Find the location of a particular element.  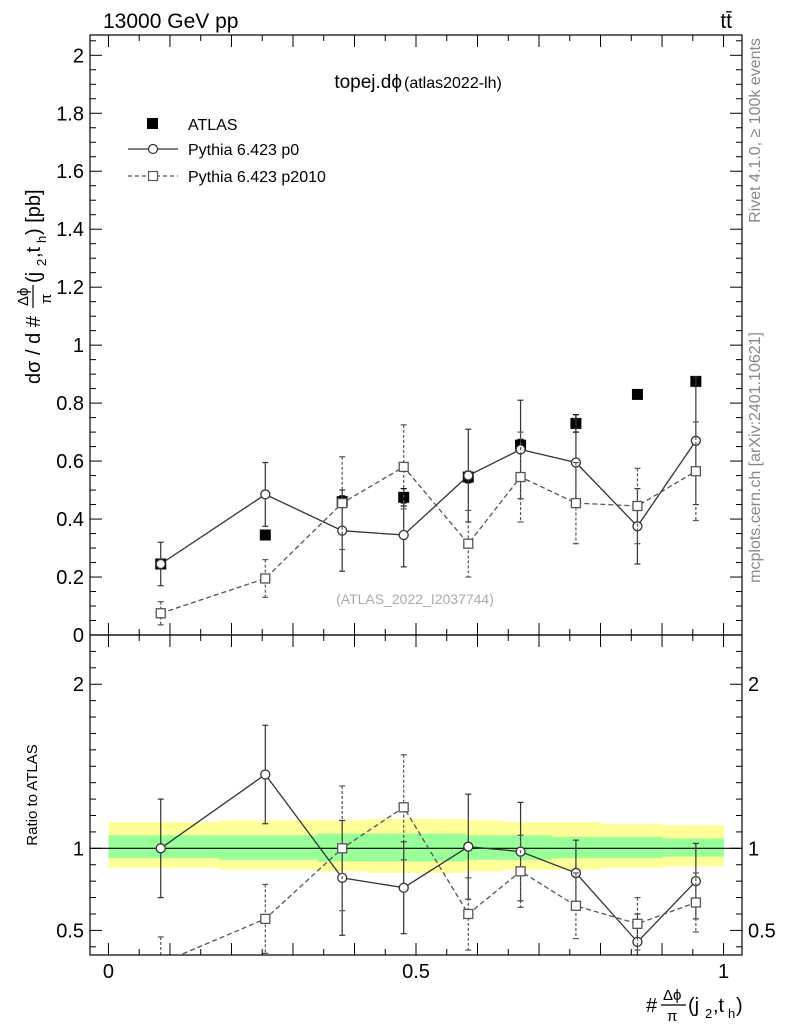

main-y-axis-label: dσ / d # Δϕ π (j 2 ,t h ) [pb] is located at coordinates (35, 286).